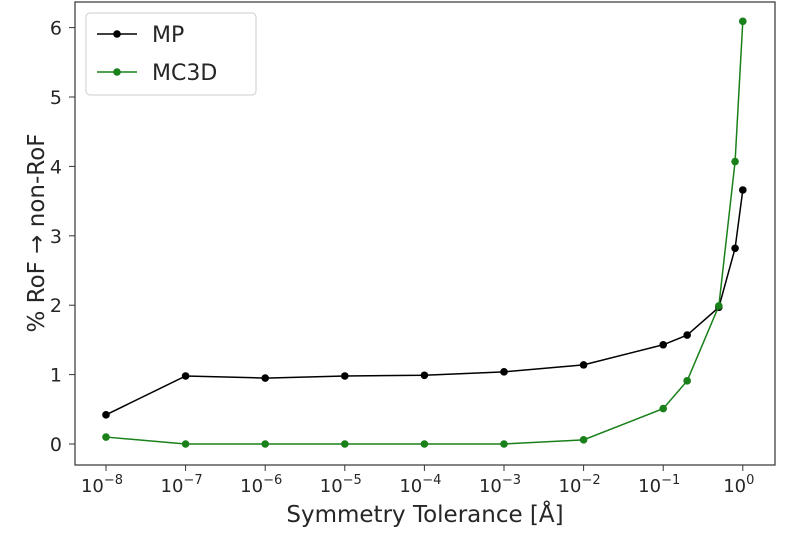 The image size is (800, 534). What do you see at coordinates (171, 54) in the screenshot?
I see `legend: MP MC3D` at bounding box center [171, 54].